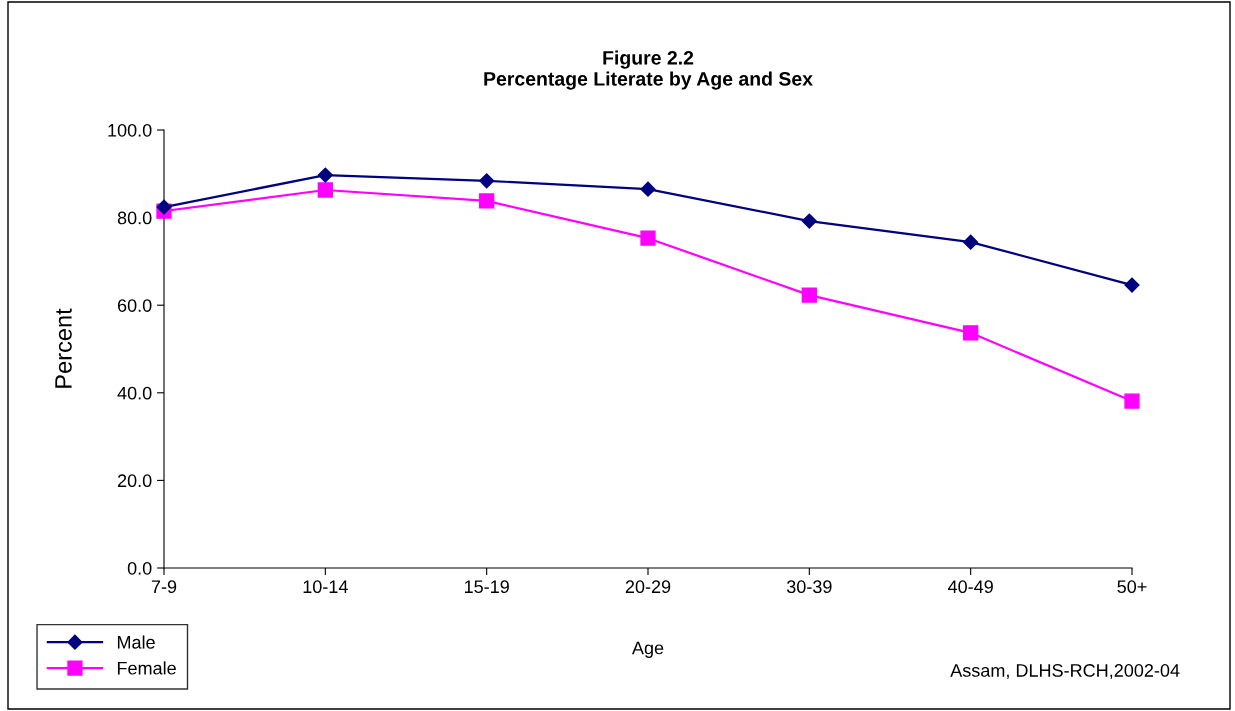  Describe the element at coordinates (134, 218) in the screenshot. I see `y-tick-label: 80.0` at that location.